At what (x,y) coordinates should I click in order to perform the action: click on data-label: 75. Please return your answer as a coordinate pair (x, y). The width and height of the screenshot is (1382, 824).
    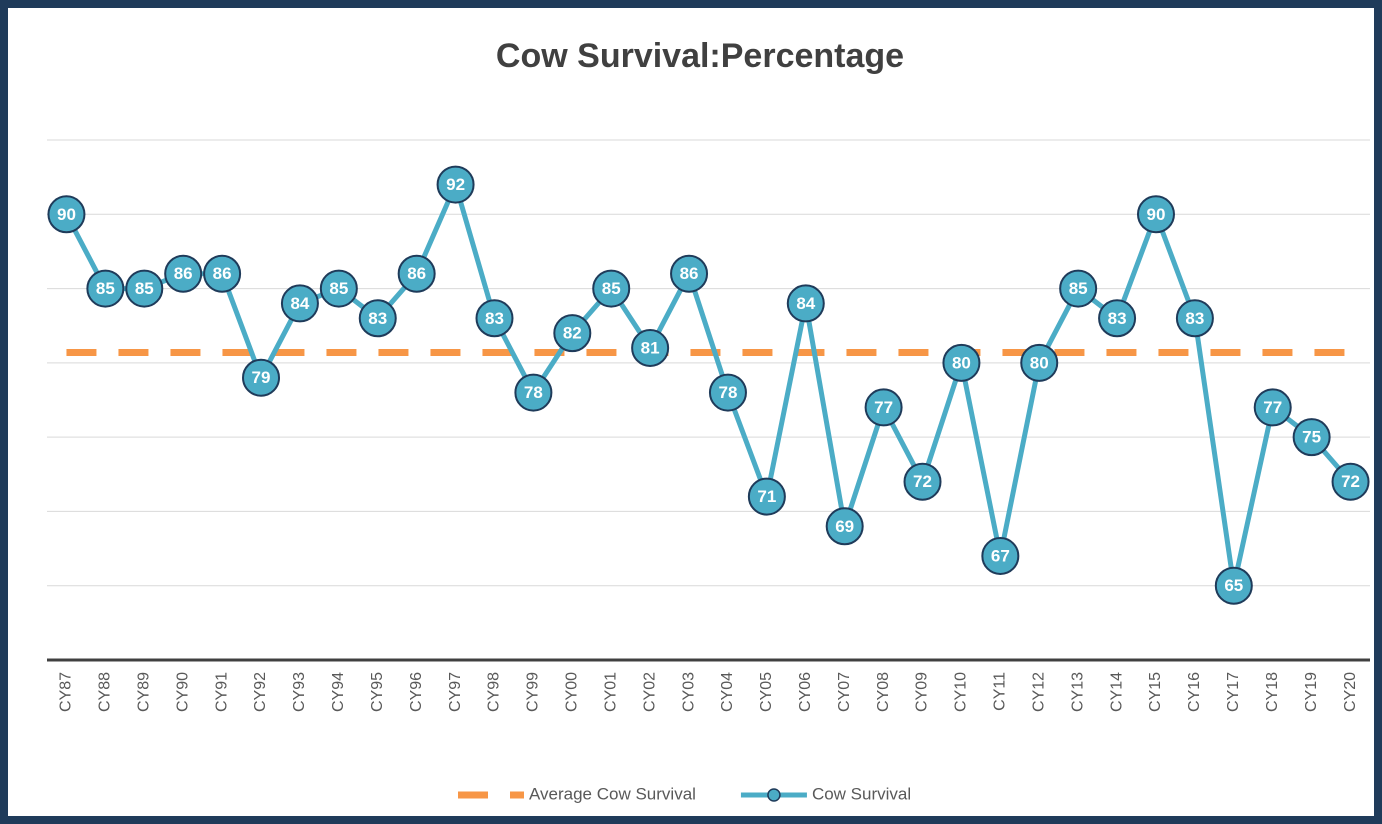
    Looking at the image, I should click on (1311, 437).